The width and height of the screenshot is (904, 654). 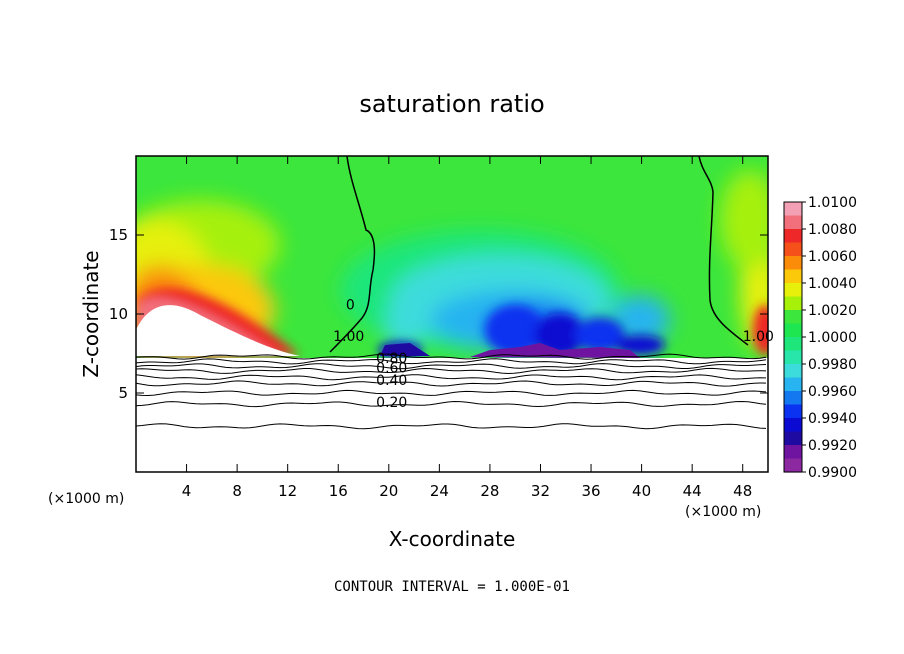 I want to click on colorbar-label: 0.9900, so click(x=832, y=473).